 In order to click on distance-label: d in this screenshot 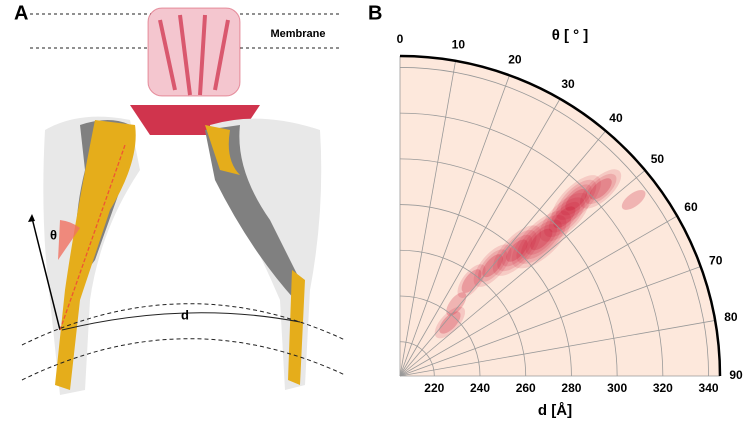, I will do `click(185, 314)`.